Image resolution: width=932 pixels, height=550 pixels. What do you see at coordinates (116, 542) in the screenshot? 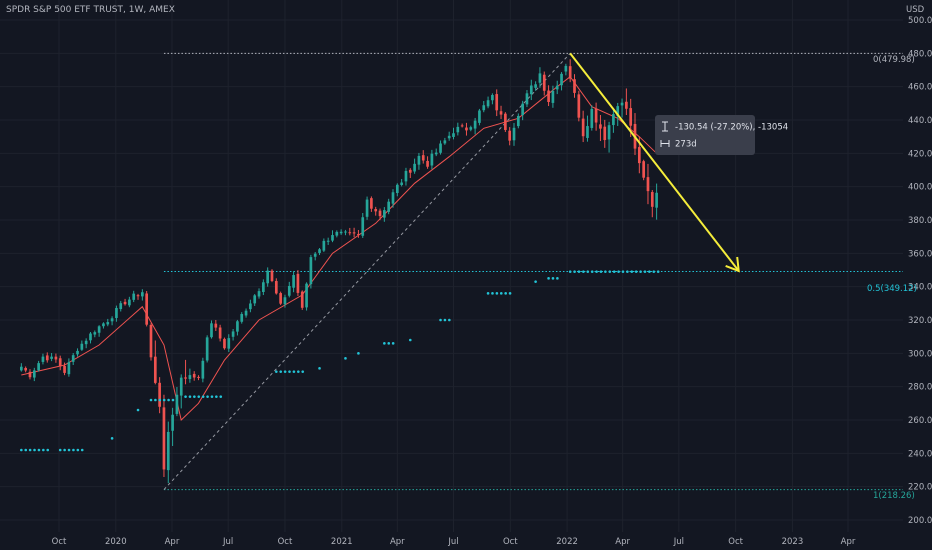
I see `x-tick-label: 2020` at bounding box center [116, 542].